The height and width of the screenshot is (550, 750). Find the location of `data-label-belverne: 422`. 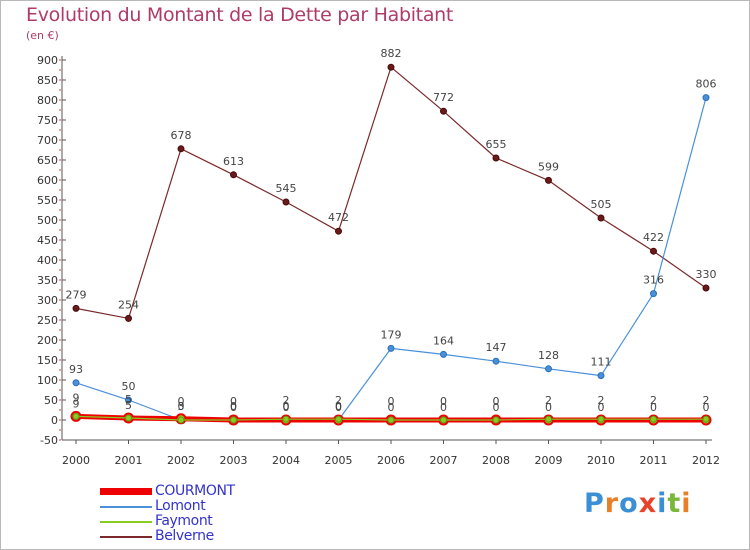

data-label-belverne: 422 is located at coordinates (653, 237).